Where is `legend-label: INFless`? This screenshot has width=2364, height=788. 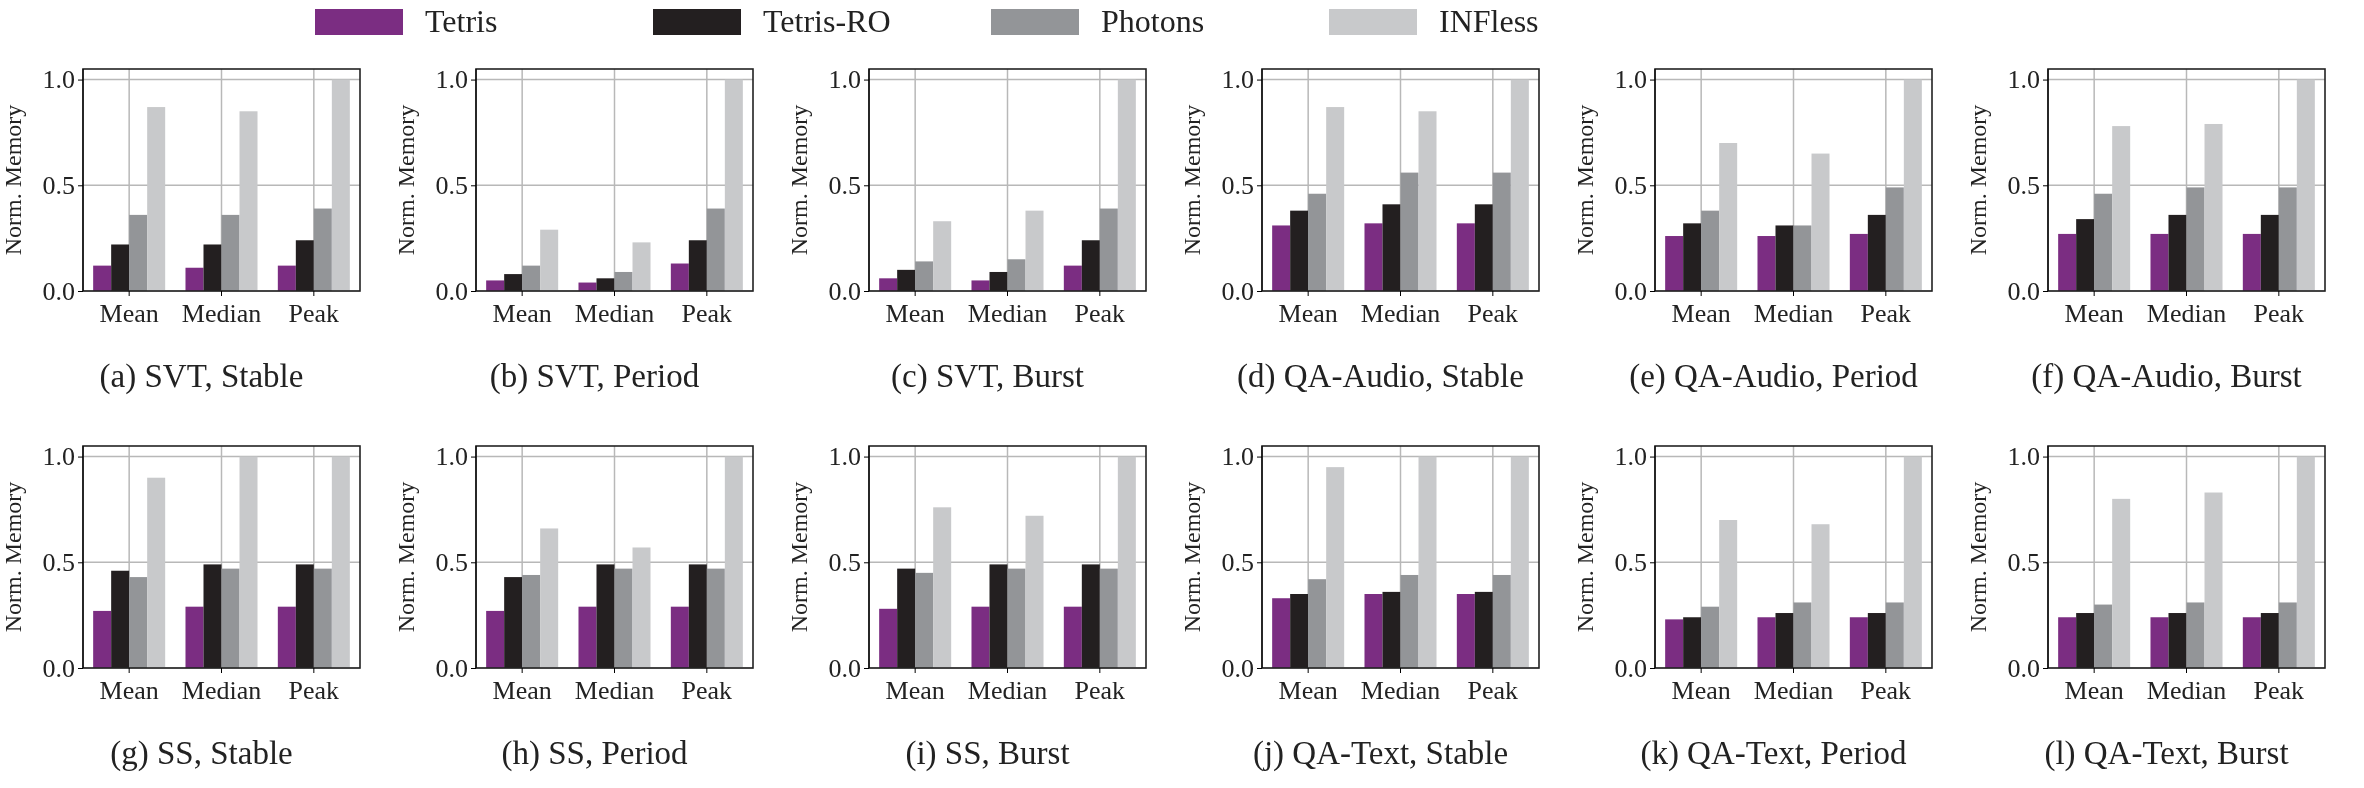
legend-label: INFless is located at coordinates (1489, 21).